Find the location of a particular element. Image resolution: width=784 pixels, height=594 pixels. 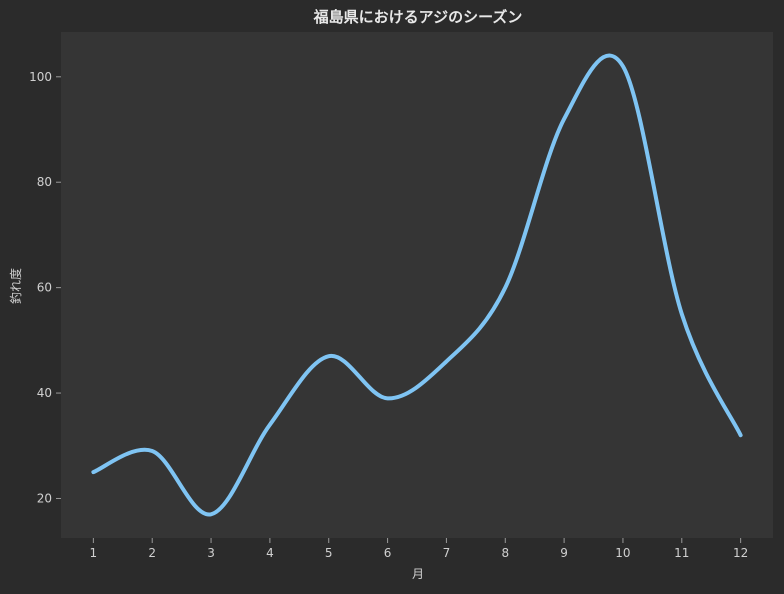

y-tick-label: 20 is located at coordinates (44, 498).